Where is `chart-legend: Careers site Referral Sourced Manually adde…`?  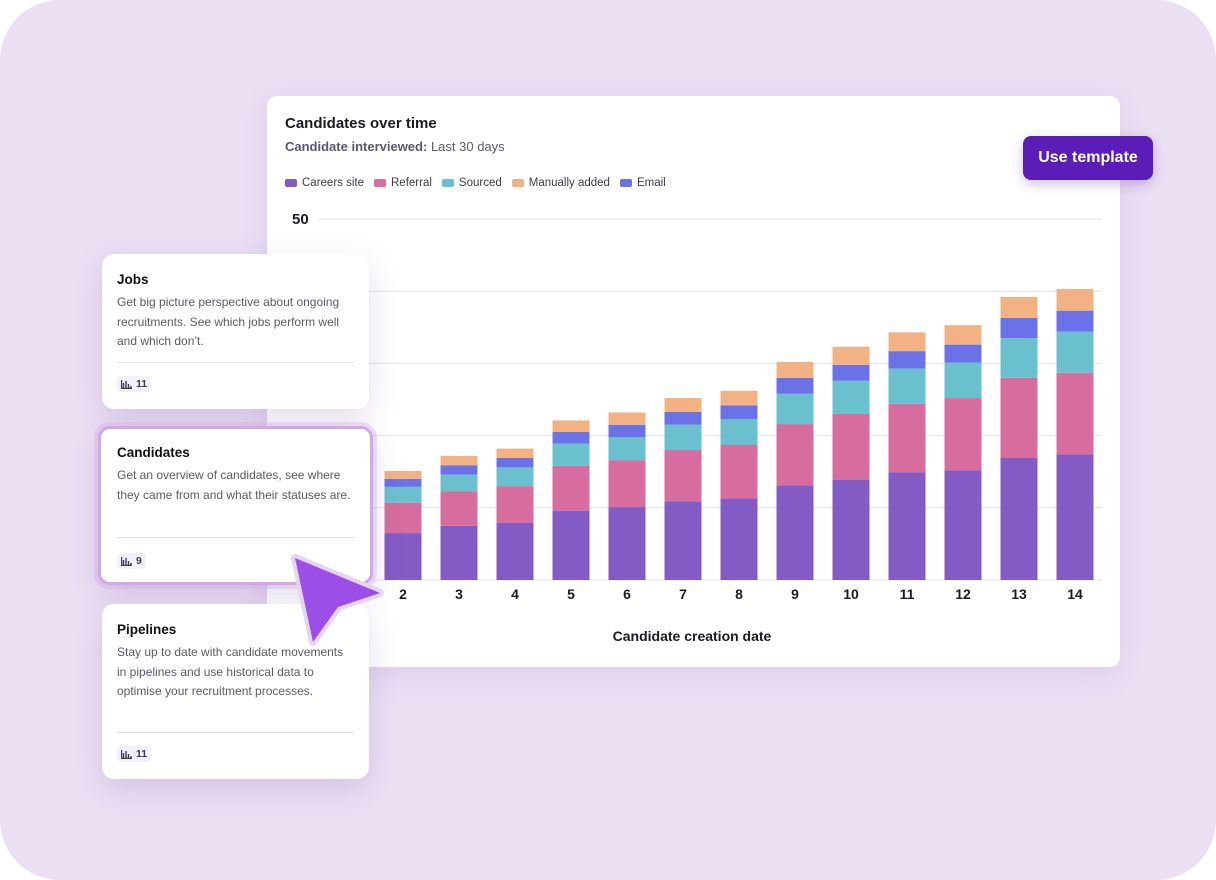
chart-legend: Careers site Referral Sourced Manually adde… is located at coordinates (475, 183).